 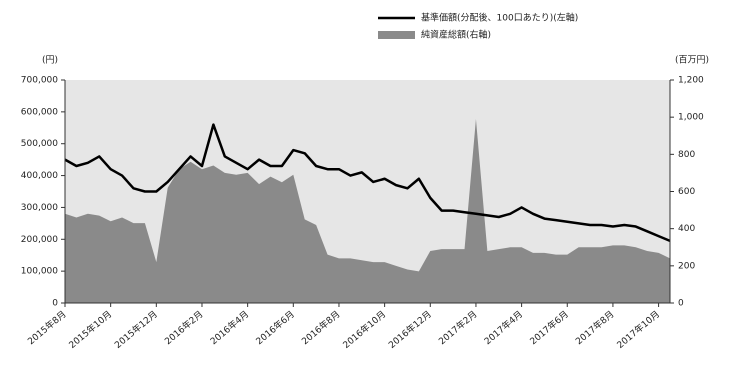 I want to click on x-tick-label: 2015年8月, so click(x=46, y=327).